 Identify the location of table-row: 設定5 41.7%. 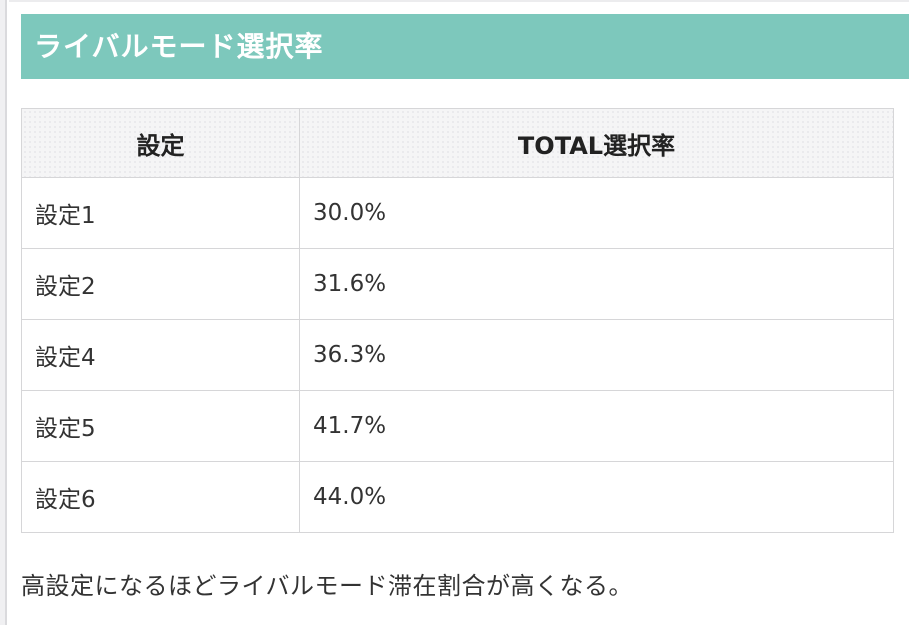
(457, 426).